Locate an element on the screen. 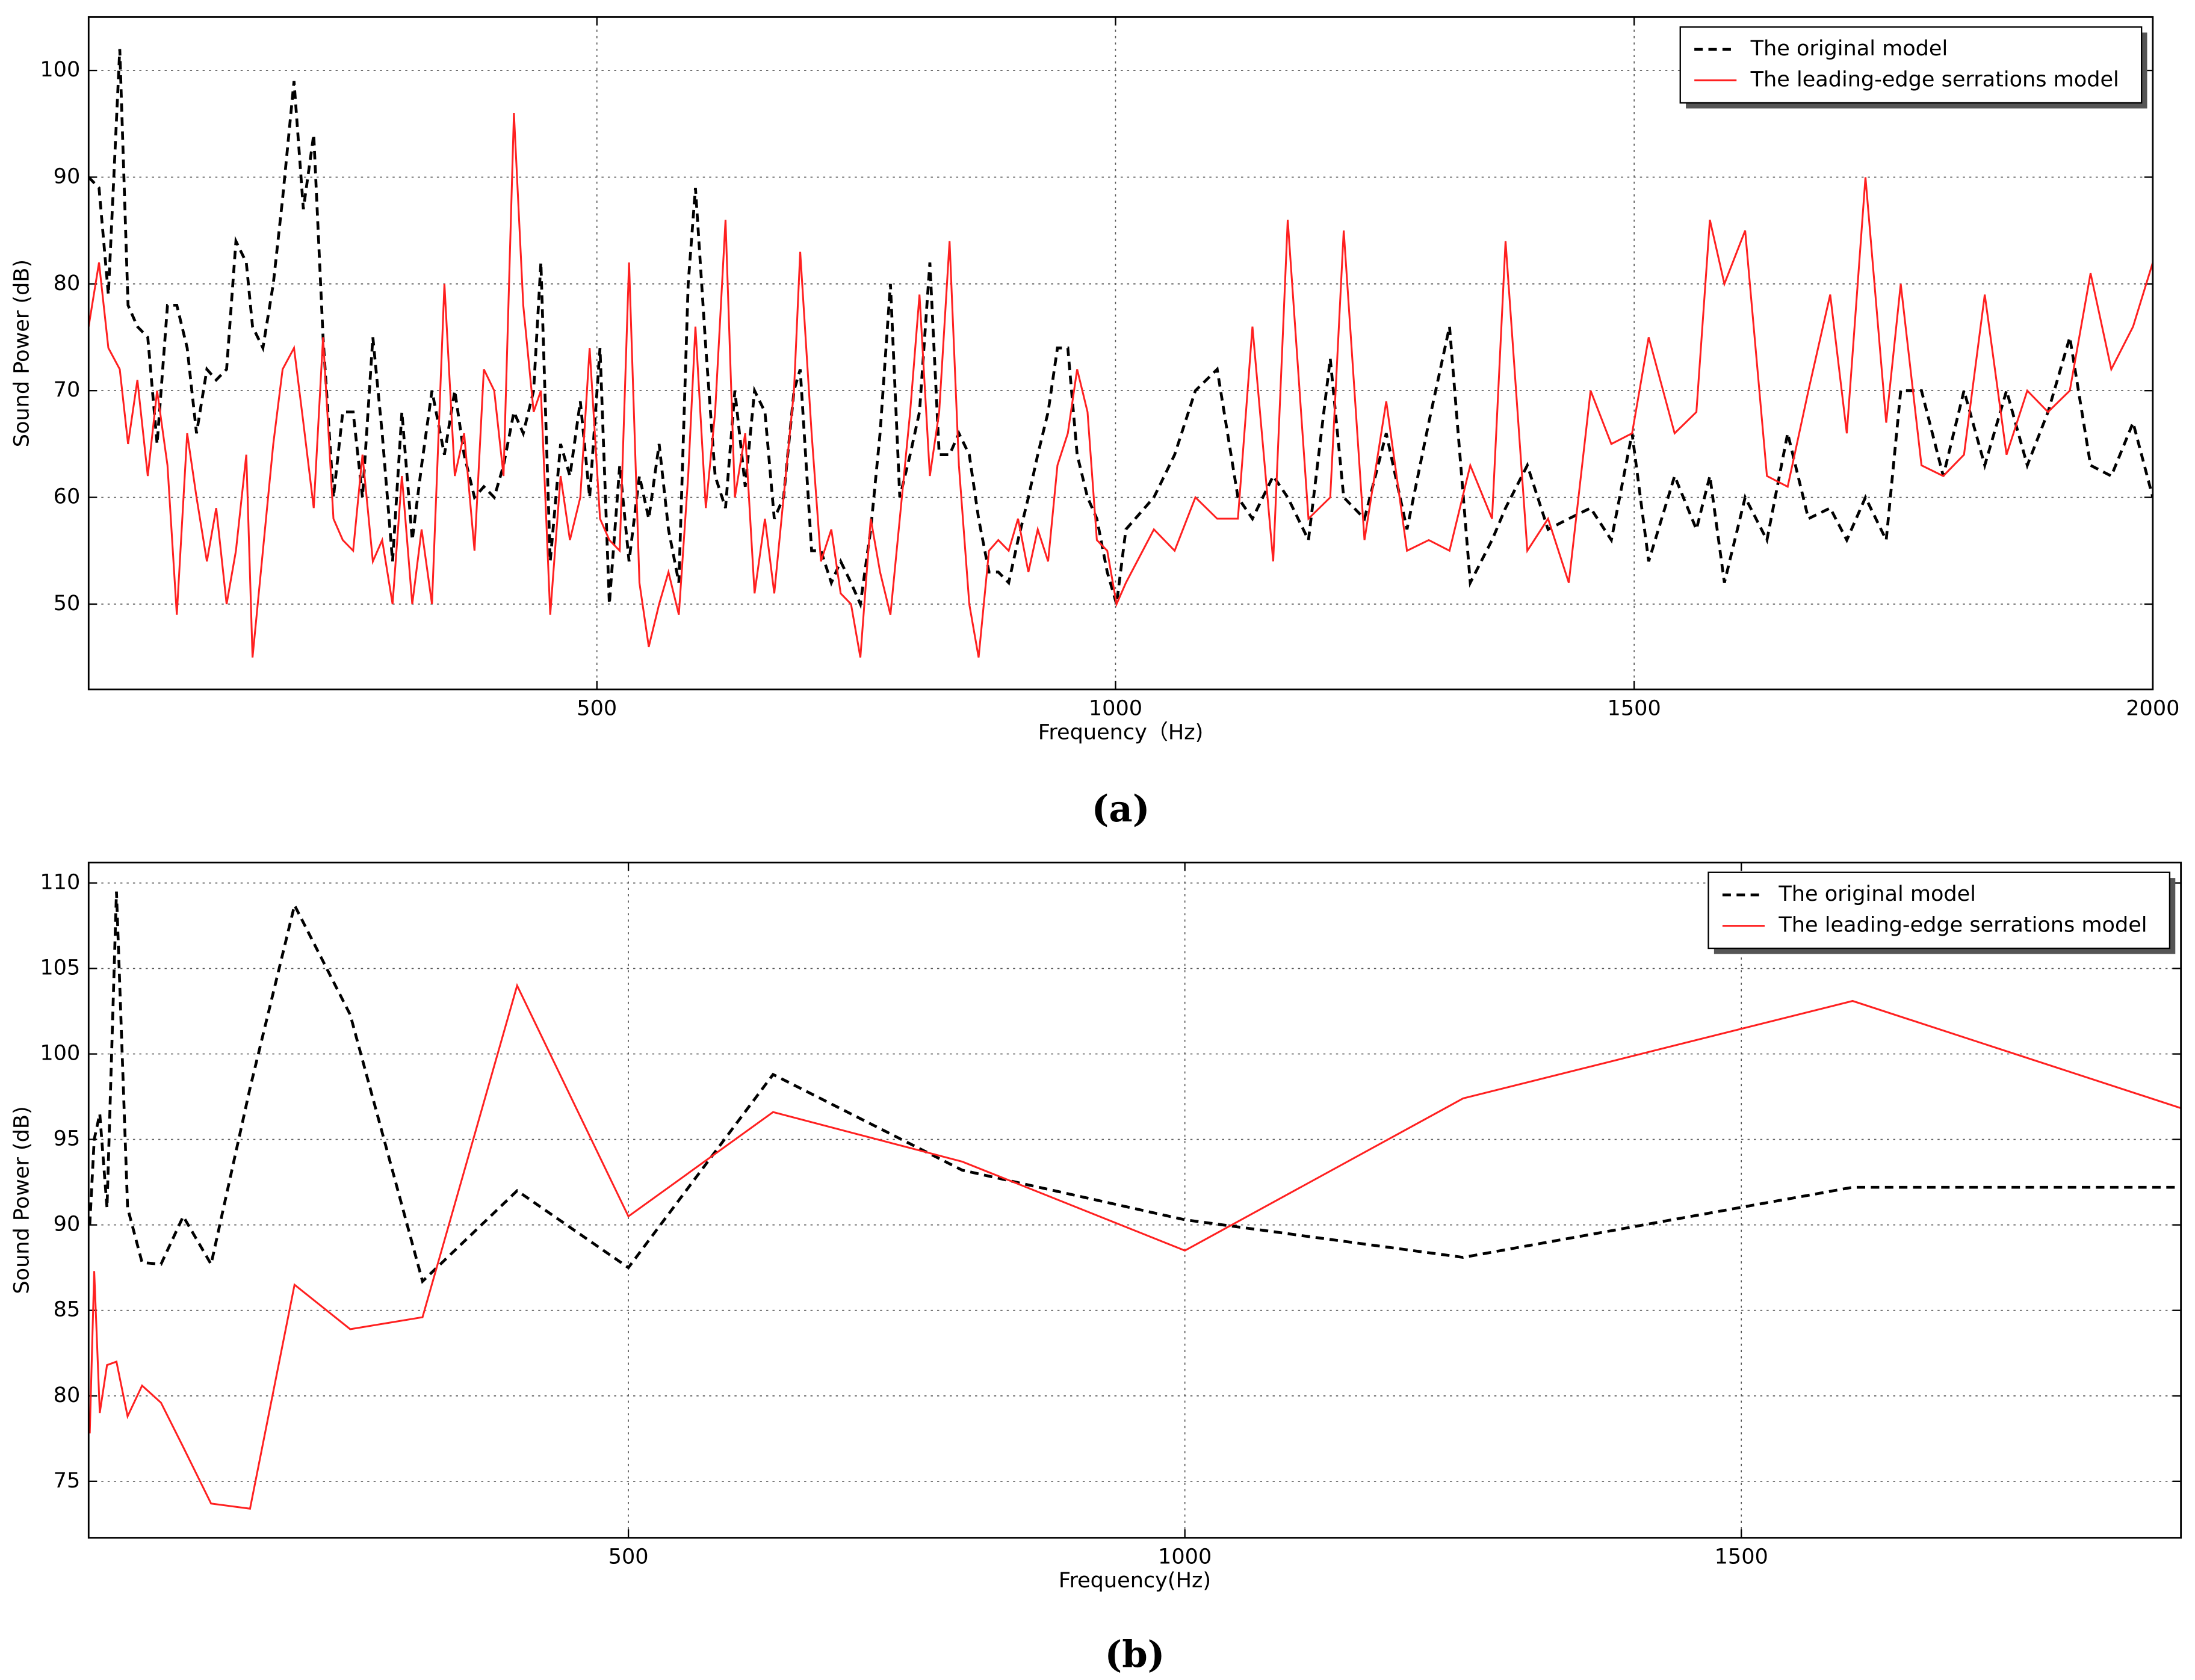 This screenshot has width=2195, height=1680. y-tick-label: 50 is located at coordinates (67, 603).